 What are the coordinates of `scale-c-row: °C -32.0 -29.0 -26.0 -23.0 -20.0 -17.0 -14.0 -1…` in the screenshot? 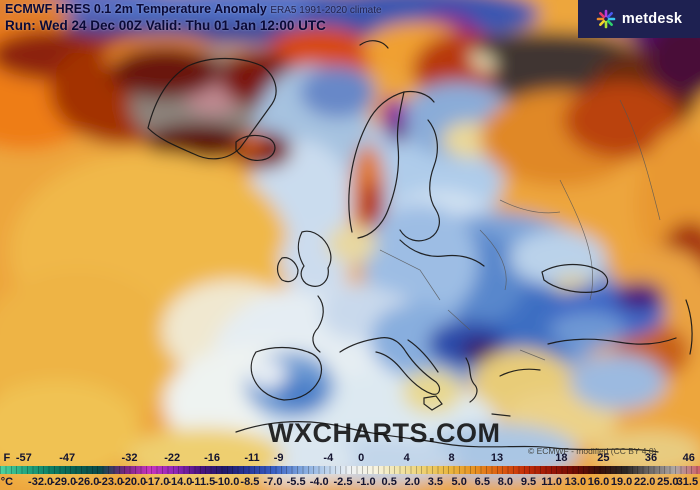 It's located at (350, 482).